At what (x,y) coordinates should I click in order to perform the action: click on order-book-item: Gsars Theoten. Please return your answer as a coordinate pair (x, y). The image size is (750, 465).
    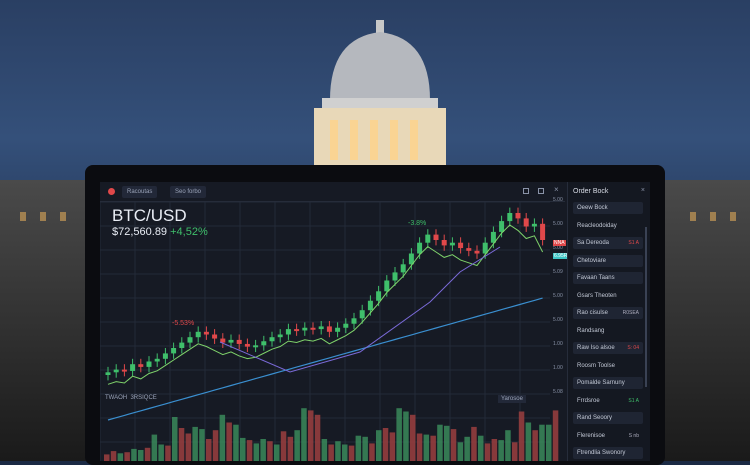
    Looking at the image, I should click on (608, 296).